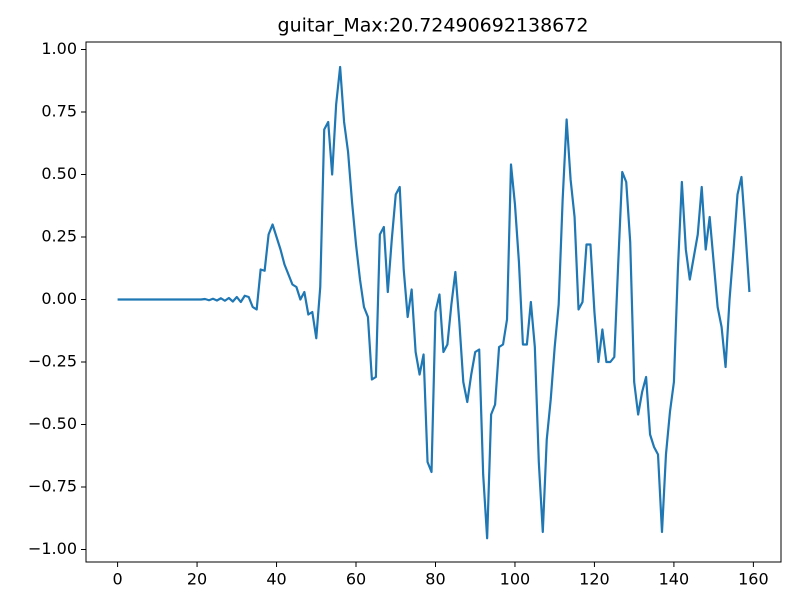 This screenshot has width=800, height=605. What do you see at coordinates (594, 579) in the screenshot?
I see `x-tick-label: 120` at bounding box center [594, 579].